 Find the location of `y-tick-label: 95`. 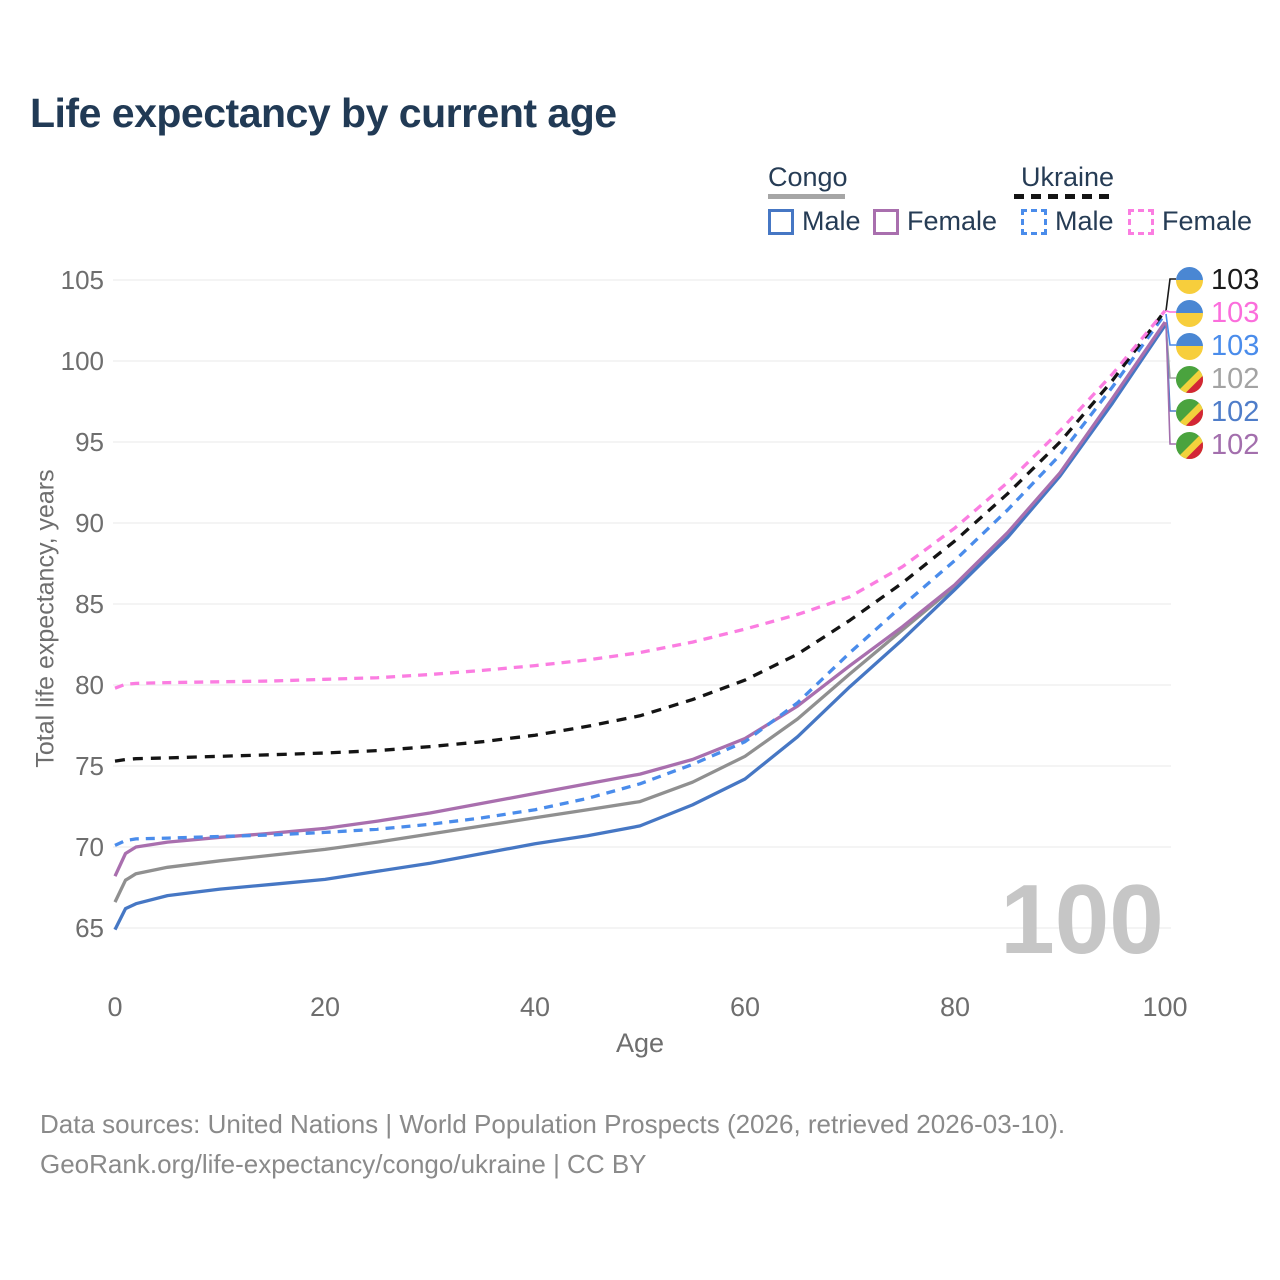

y-tick-label: 95 is located at coordinates (89, 442).